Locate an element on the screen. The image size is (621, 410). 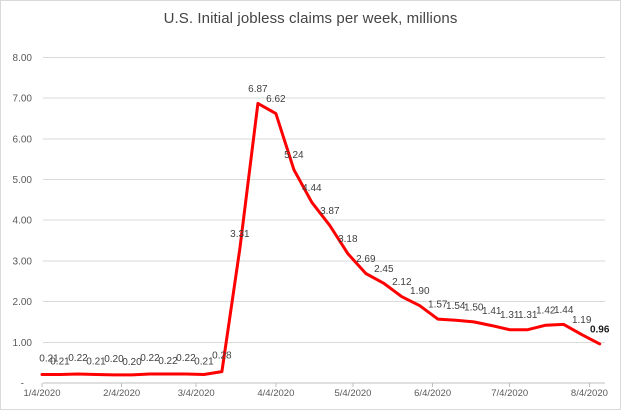
y-axis-label: 7.00 is located at coordinates (23, 99).